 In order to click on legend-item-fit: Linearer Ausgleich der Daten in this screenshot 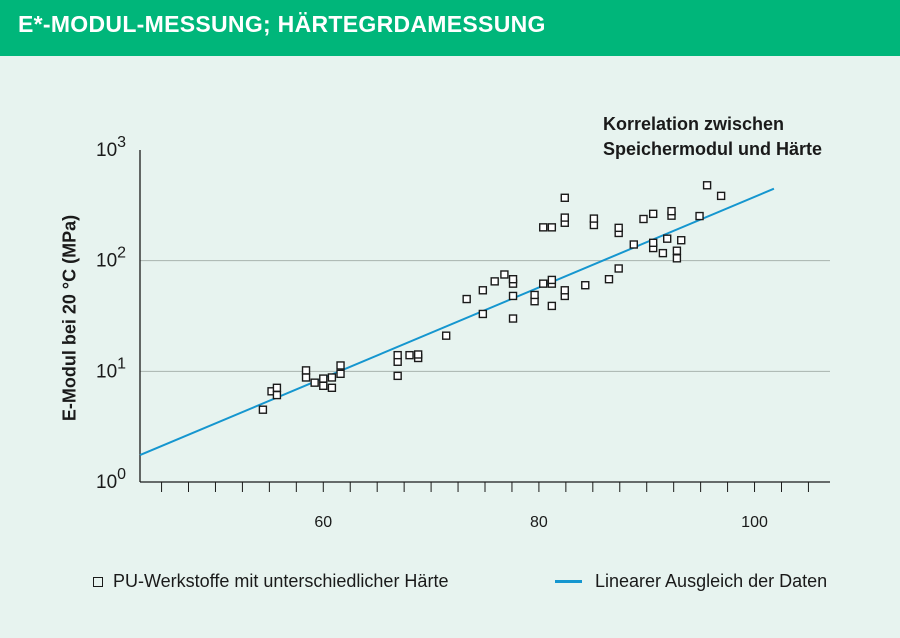, I will do `click(691, 581)`.